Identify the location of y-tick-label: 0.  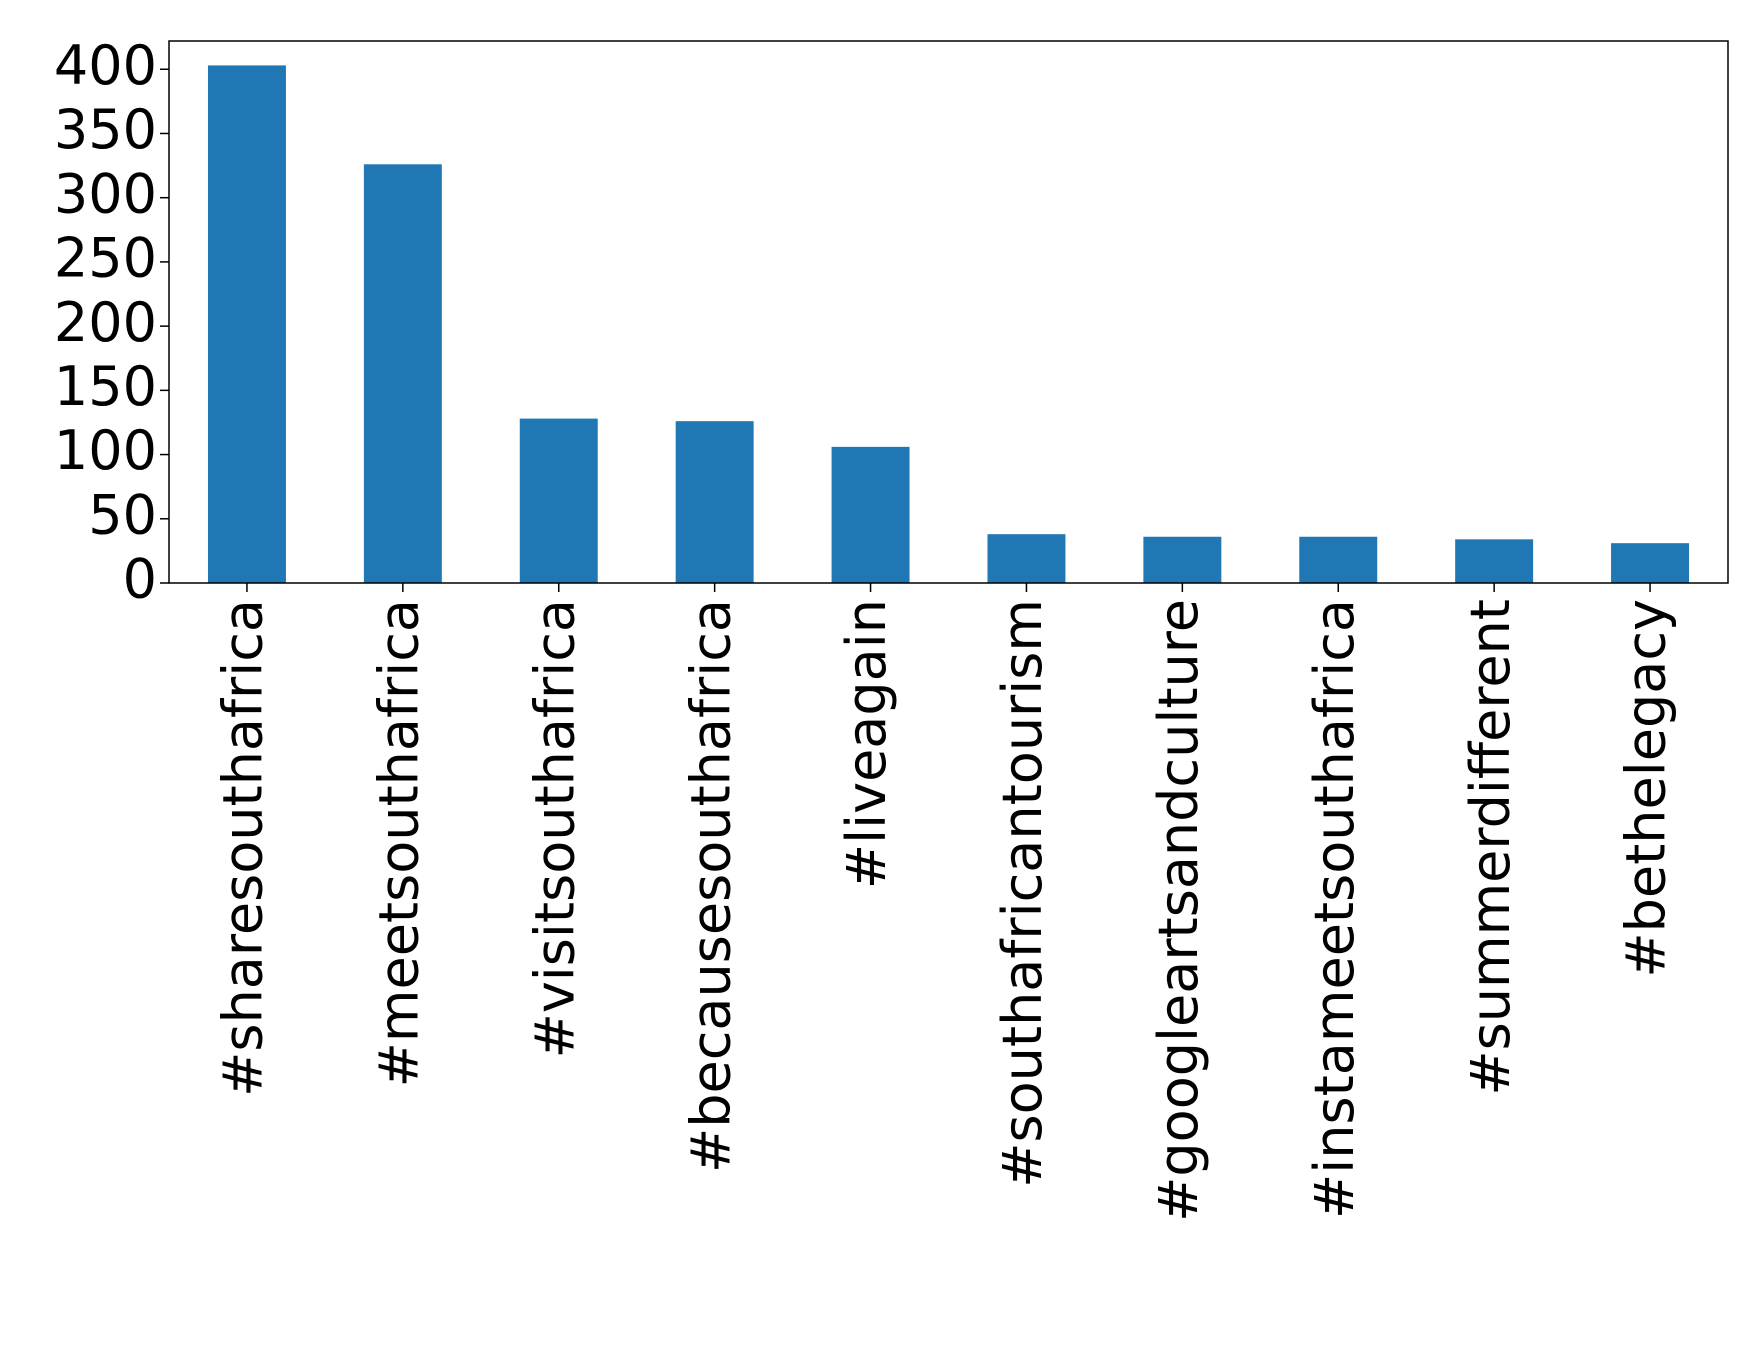
(140, 579).